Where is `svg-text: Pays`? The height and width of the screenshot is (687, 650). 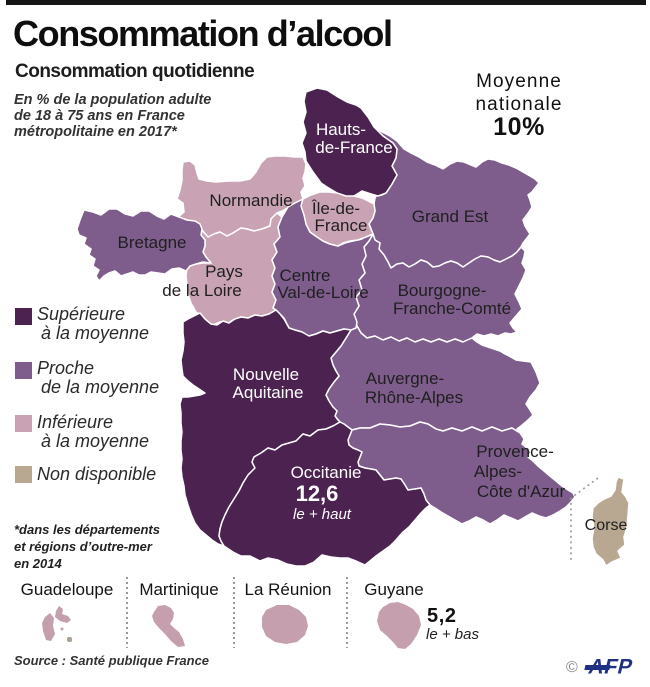
svg-text: Pays is located at coordinates (224, 271).